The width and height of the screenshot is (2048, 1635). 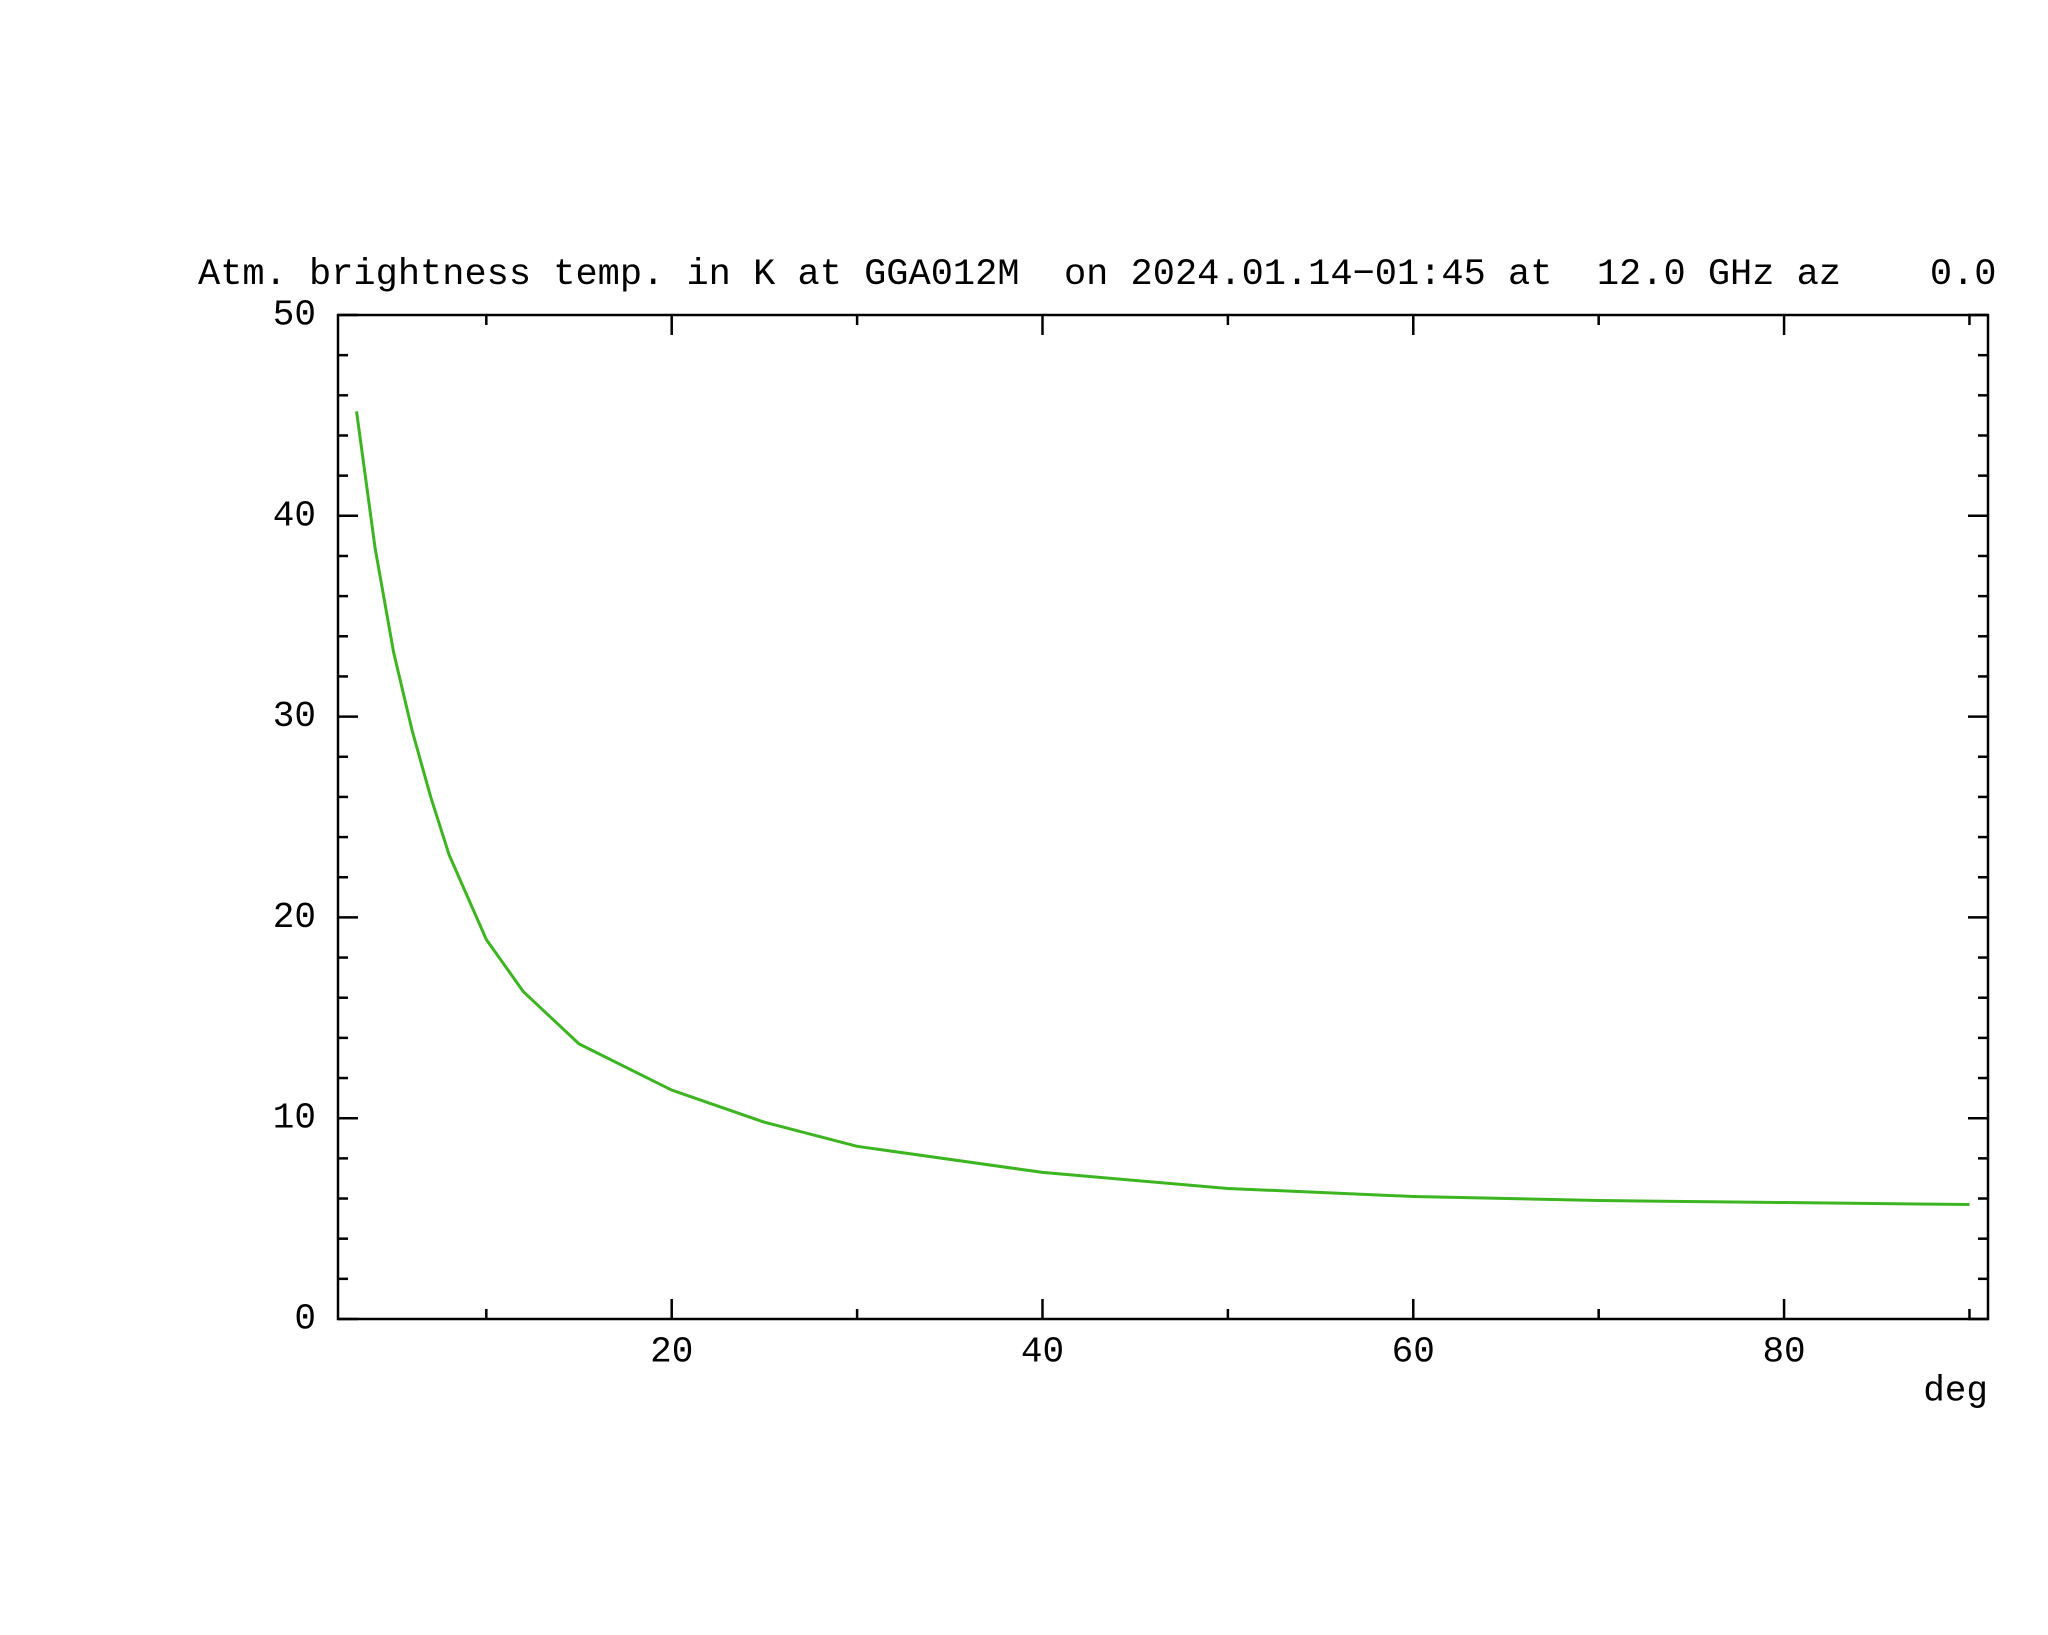 I want to click on y-tick-label: 30, so click(x=294, y=716).